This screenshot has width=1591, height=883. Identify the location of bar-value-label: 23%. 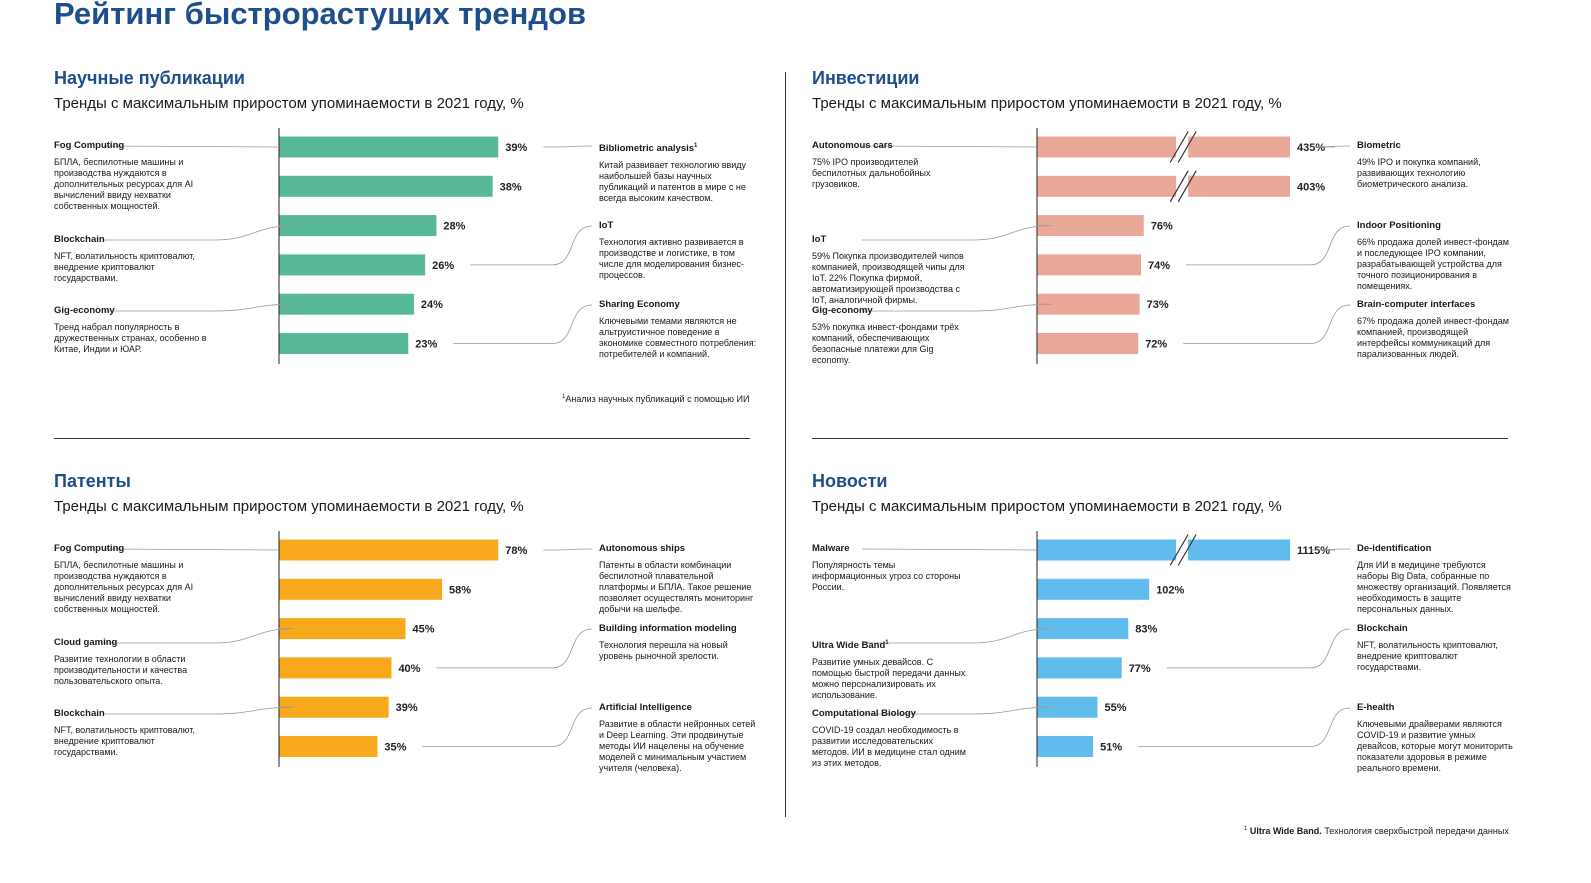
(426, 345).